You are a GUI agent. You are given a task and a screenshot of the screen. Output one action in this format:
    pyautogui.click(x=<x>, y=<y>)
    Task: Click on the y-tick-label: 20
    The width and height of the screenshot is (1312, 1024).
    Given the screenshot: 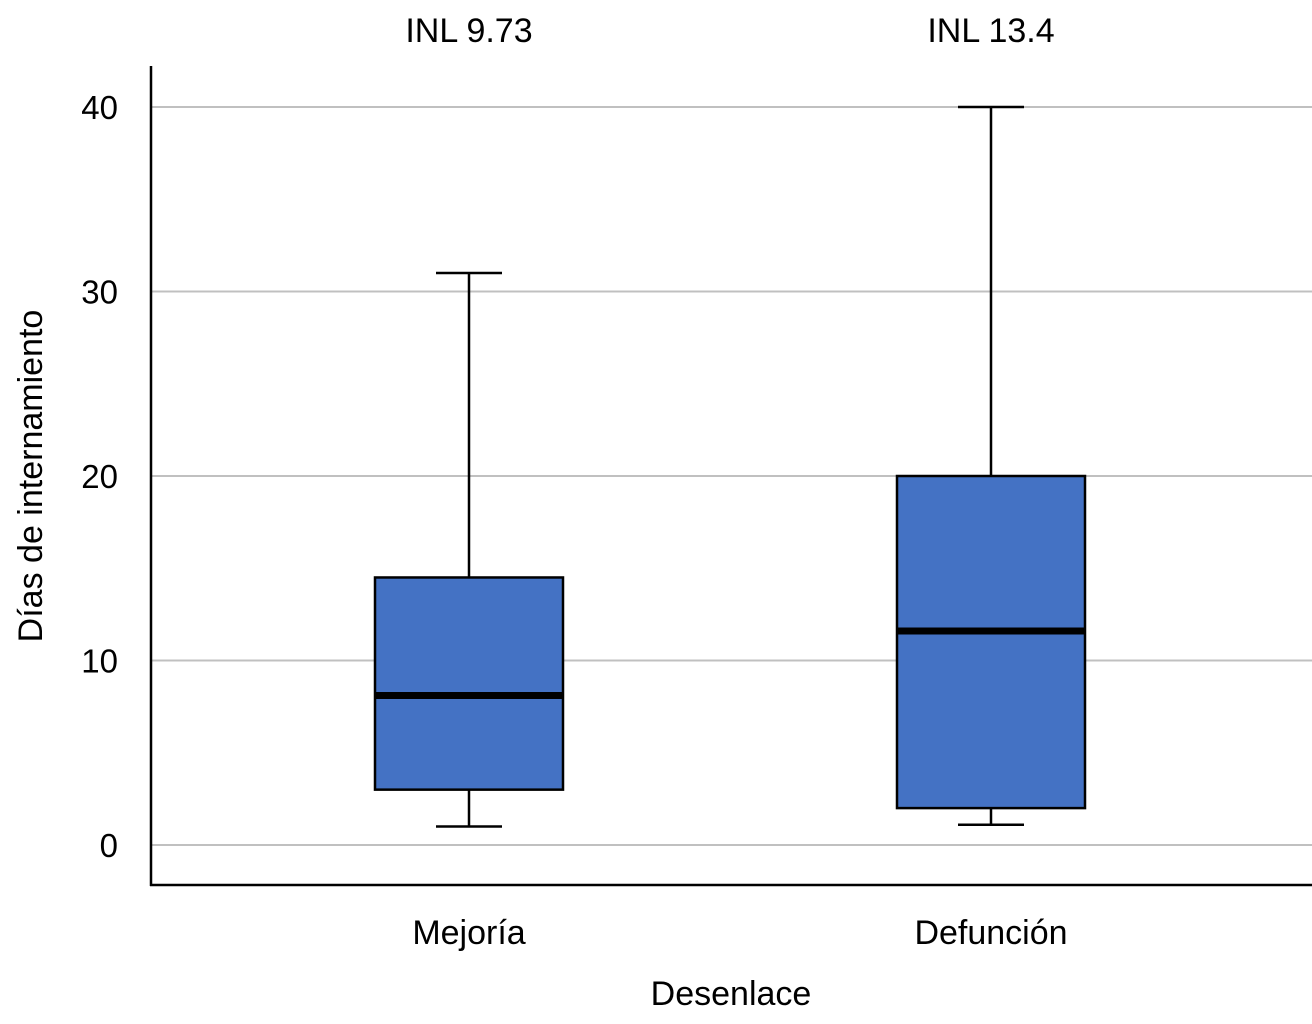 What is the action you would take?
    pyautogui.click(x=99, y=476)
    